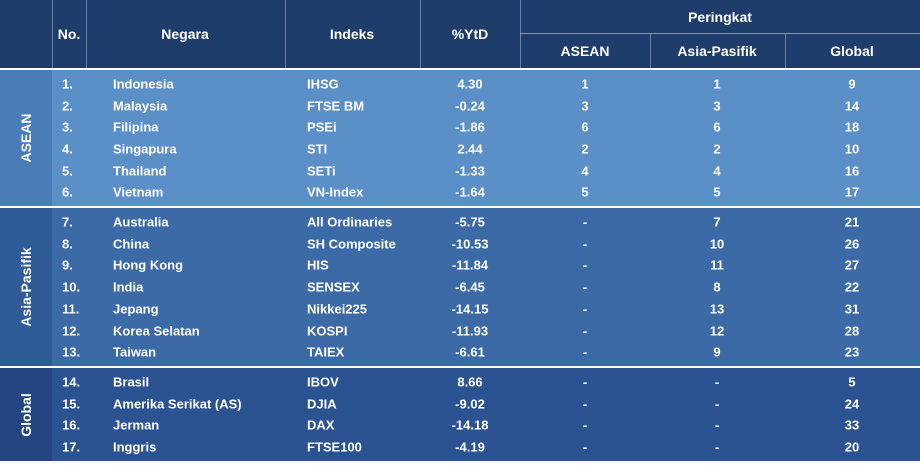 This screenshot has width=920, height=470. Describe the element at coordinates (470, 149) in the screenshot. I see `ytd: 2.44` at that location.